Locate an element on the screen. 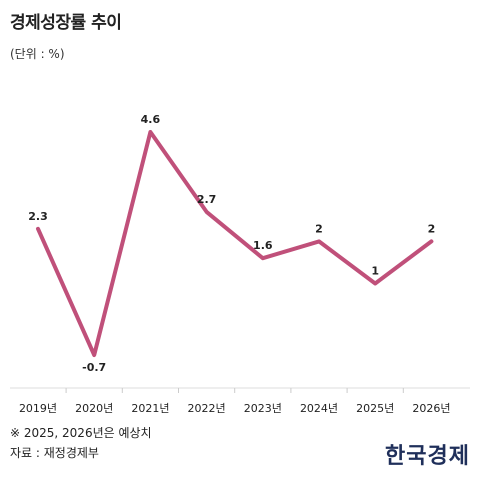  data-label: 2.7 is located at coordinates (207, 199).